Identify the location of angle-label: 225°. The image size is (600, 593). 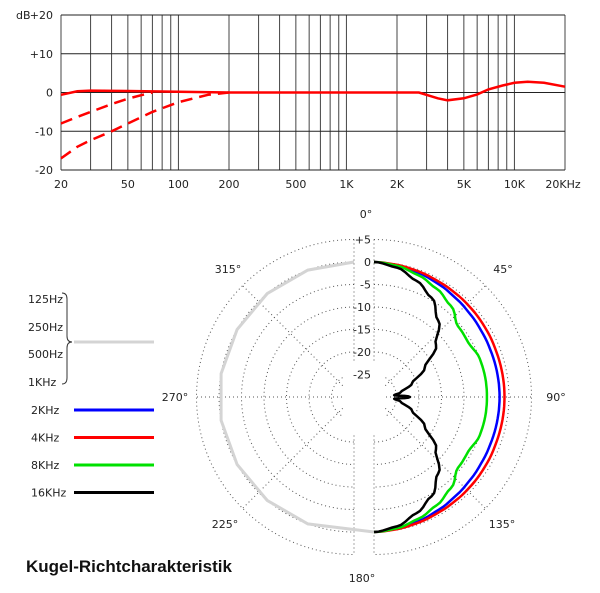
(225, 524).